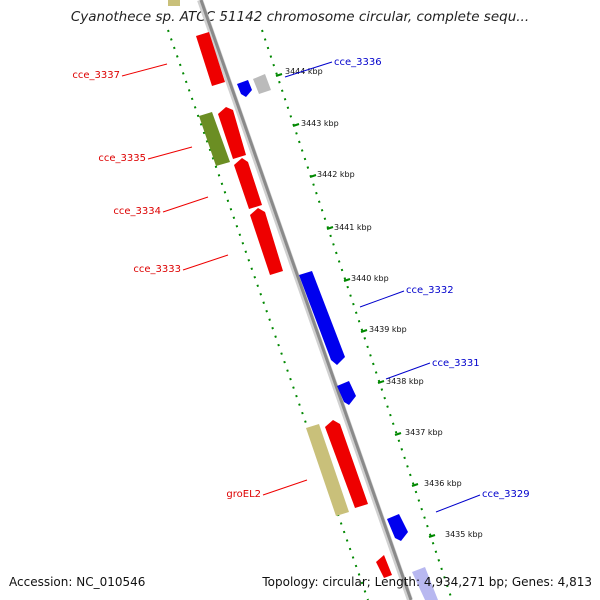  I want to click on gene-groEL2-ortholog, so click(327, 470).